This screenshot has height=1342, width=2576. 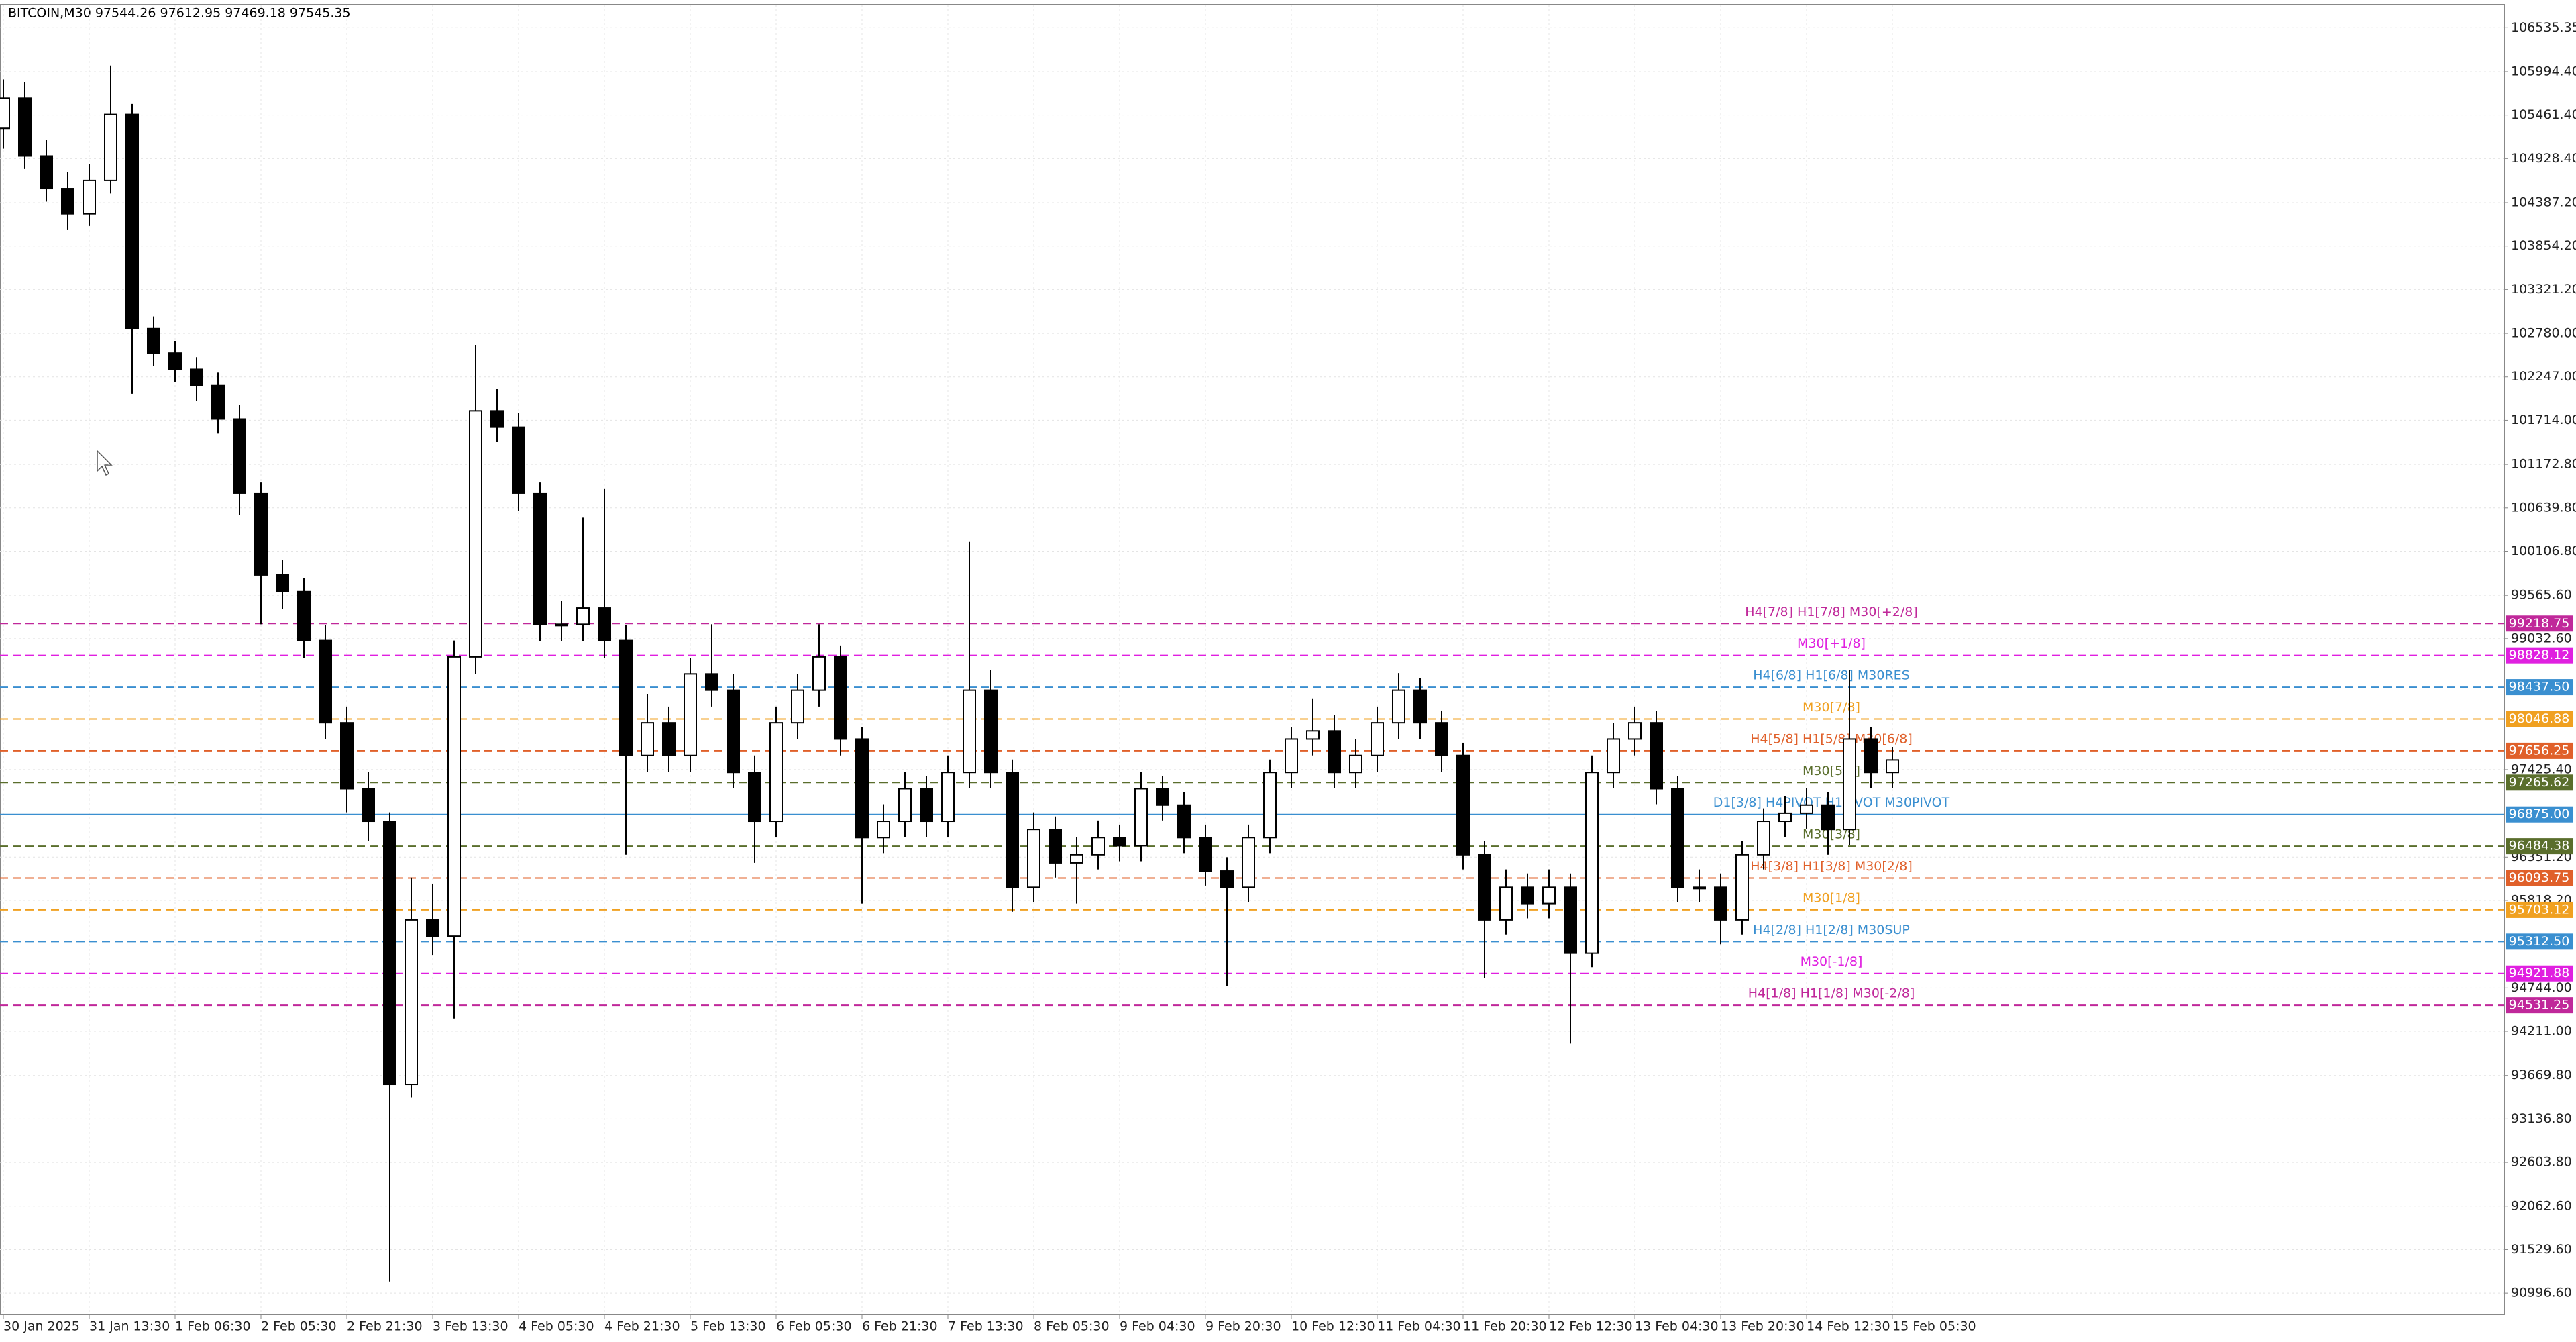 I want to click on price-tag-label: 96484.38, so click(x=2539, y=846).